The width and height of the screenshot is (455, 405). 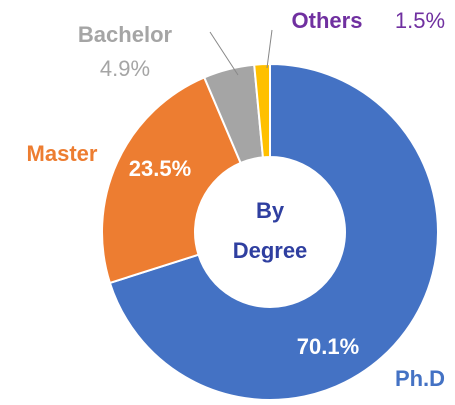 I want to click on center-text: By, so click(x=270, y=210).